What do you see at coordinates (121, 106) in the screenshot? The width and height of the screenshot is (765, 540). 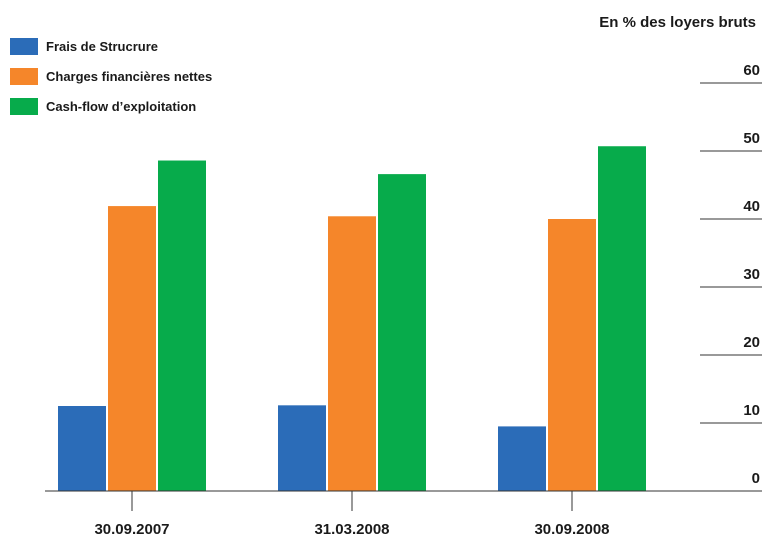 I see `legend-label-2: Cash-flow d’exploitation` at bounding box center [121, 106].